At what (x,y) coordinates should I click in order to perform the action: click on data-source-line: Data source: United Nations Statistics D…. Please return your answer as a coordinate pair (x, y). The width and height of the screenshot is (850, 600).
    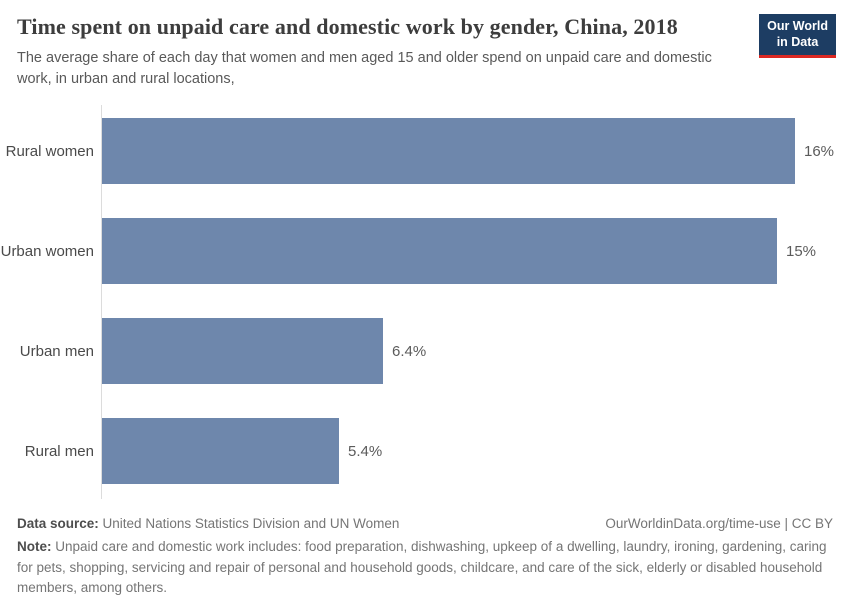
    Looking at the image, I should click on (208, 523).